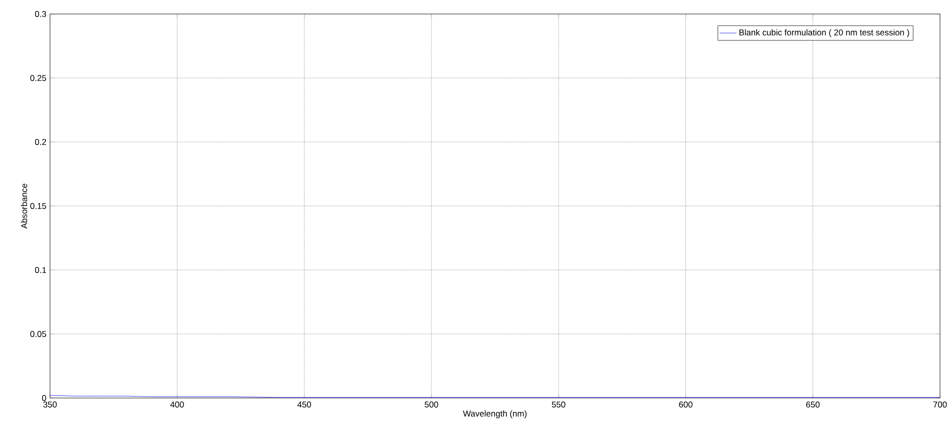 This screenshot has width=952, height=432. What do you see at coordinates (304, 405) in the screenshot?
I see `x-tick-label: 450` at bounding box center [304, 405].